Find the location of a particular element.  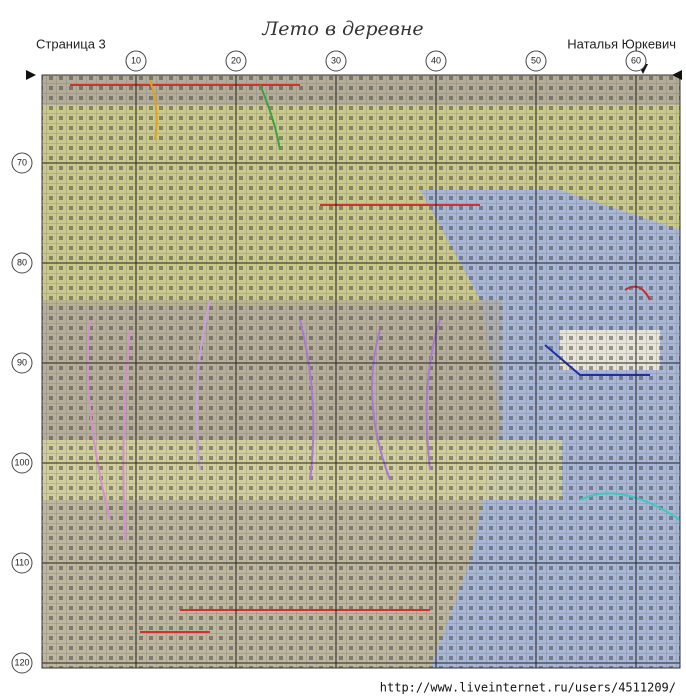

row-number: 90 is located at coordinates (22, 362).